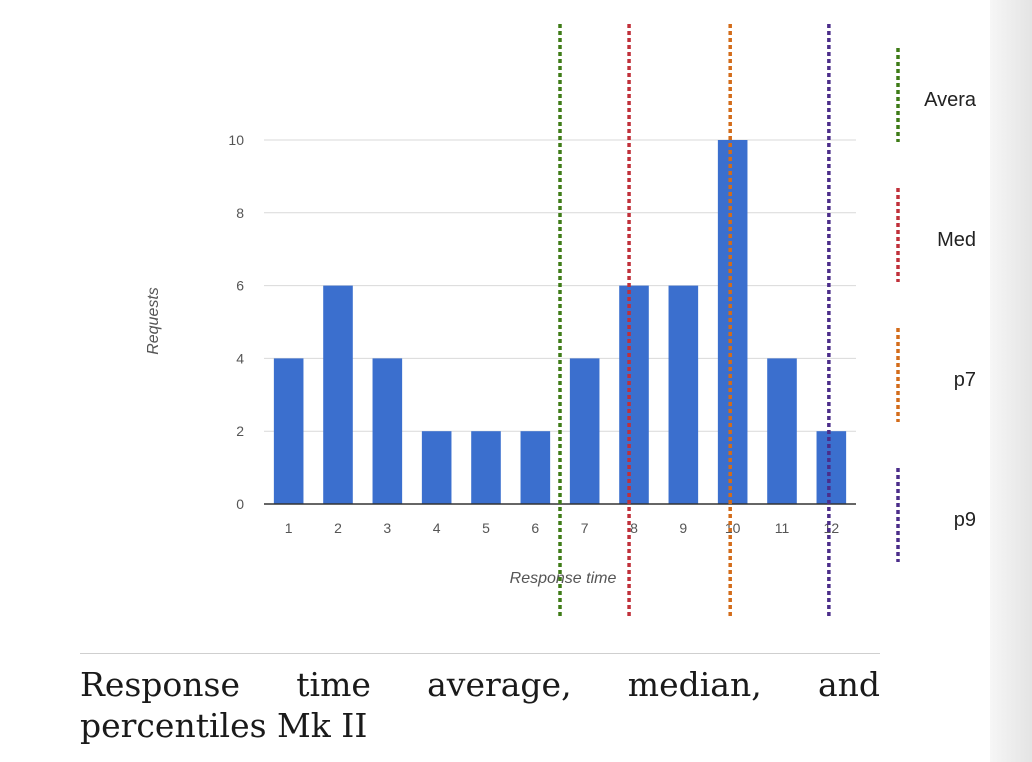  I want to click on page-edge-shadow, so click(1011, 381).